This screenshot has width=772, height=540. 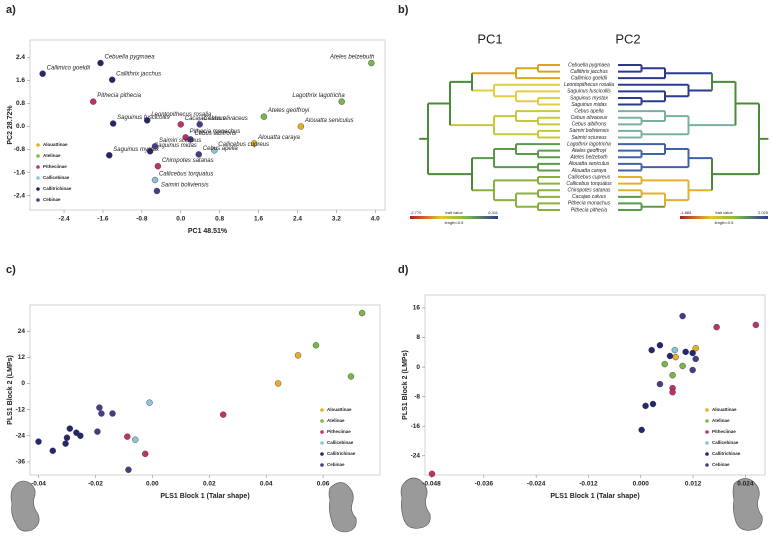 What do you see at coordinates (721, 420) in the screenshot?
I see `legend-label: Atelinae` at bounding box center [721, 420].